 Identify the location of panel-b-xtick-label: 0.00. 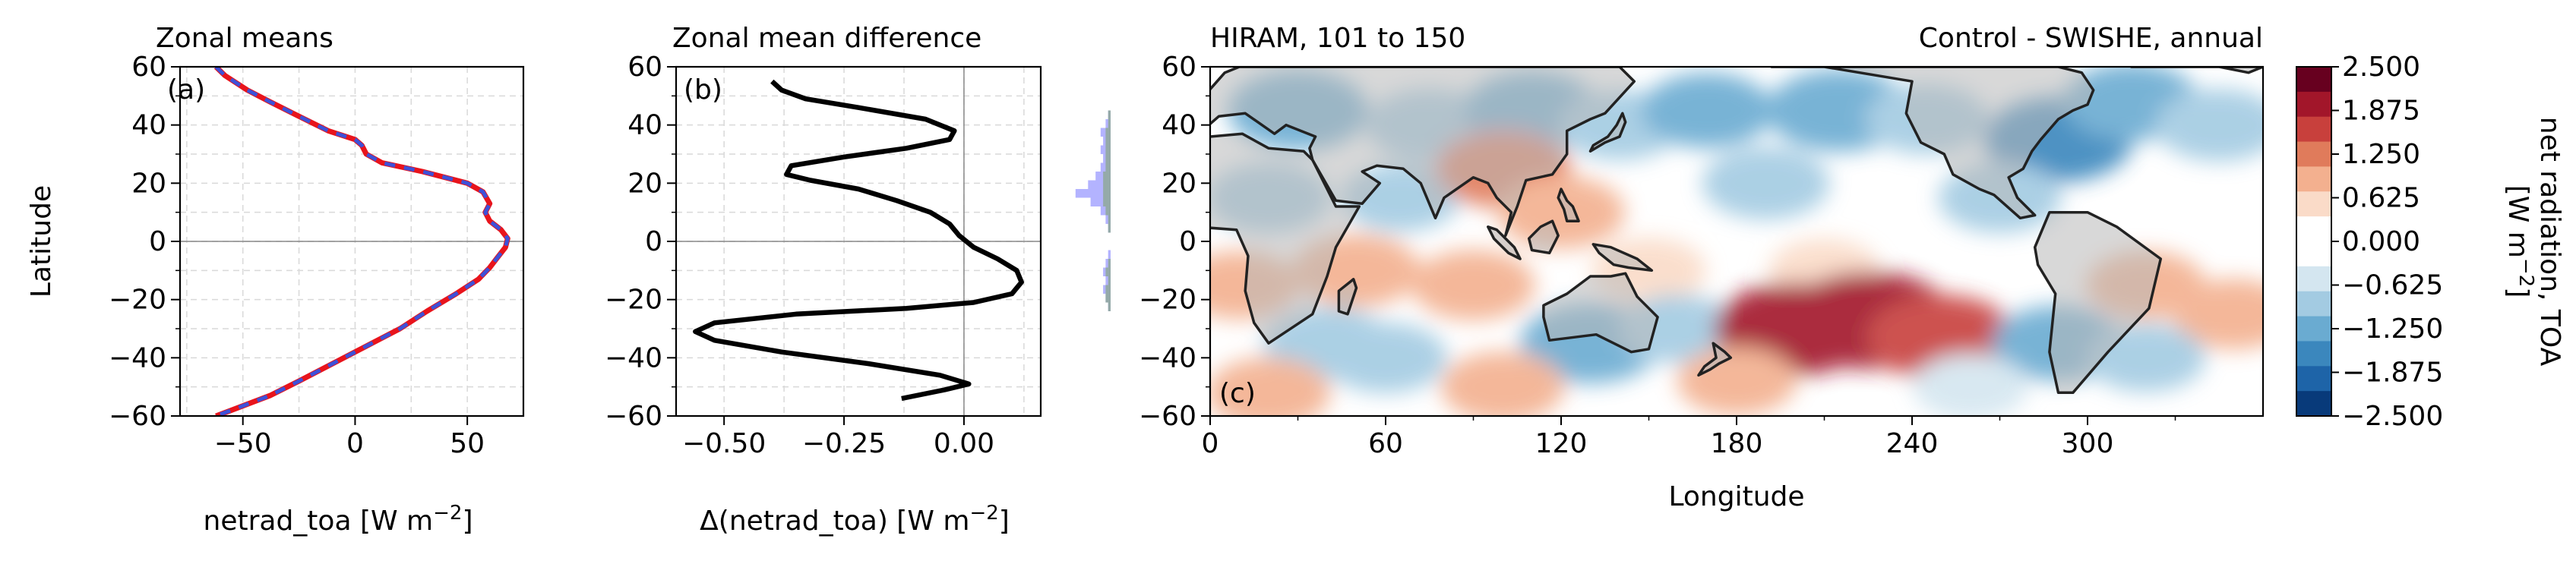
(964, 443).